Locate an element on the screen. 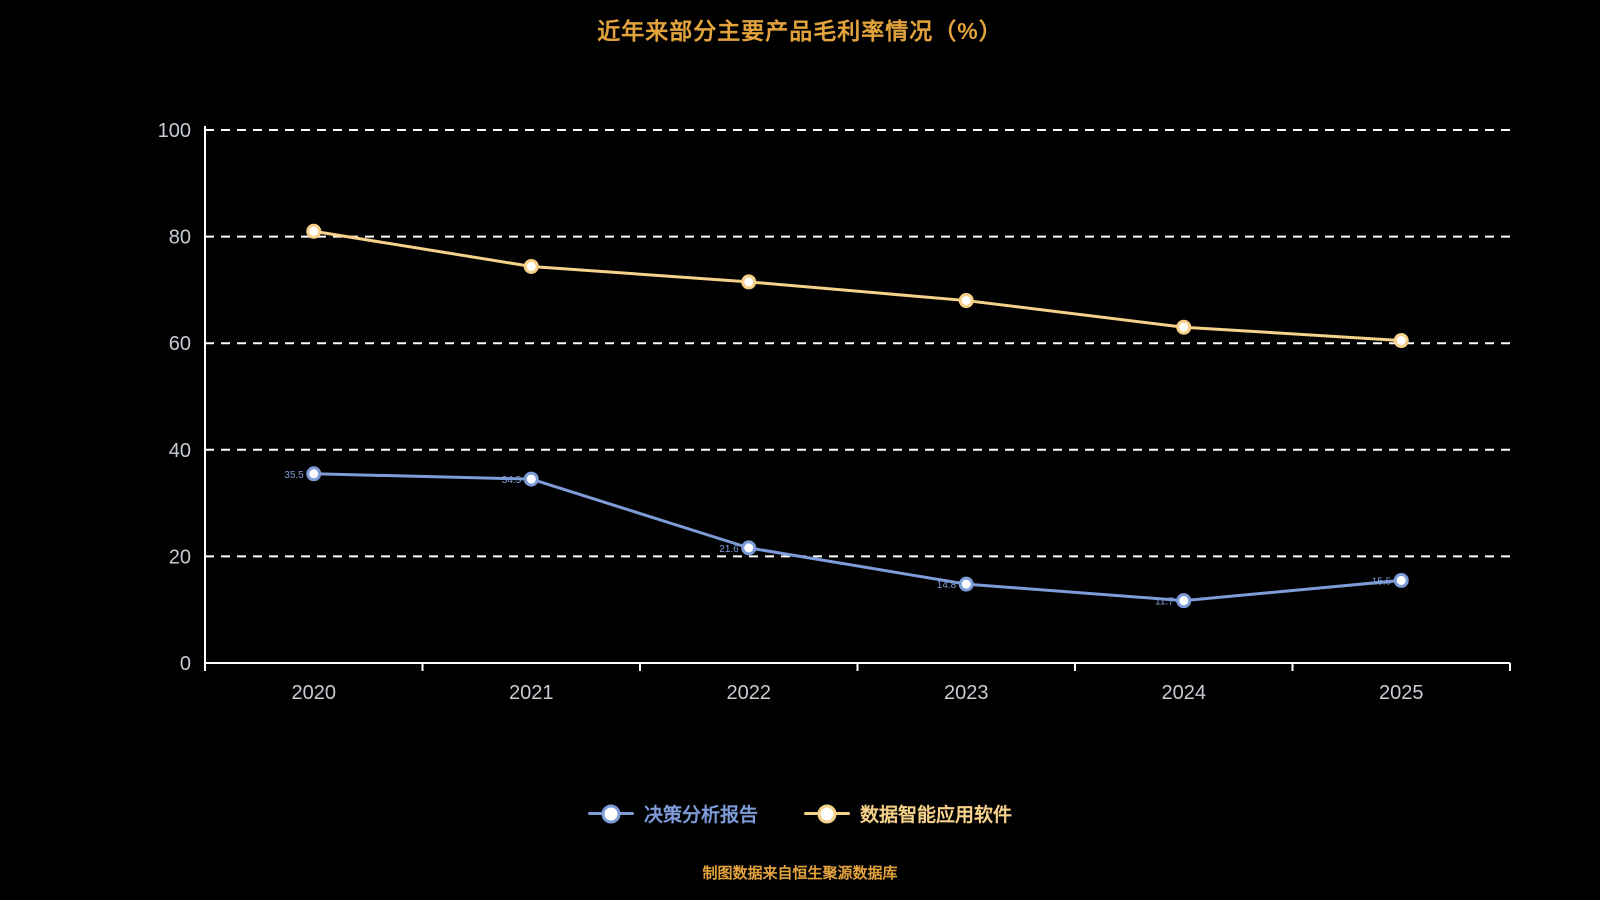 The height and width of the screenshot is (900, 1600). data-source-note: 制图数据来自恒生聚源数据库 is located at coordinates (800, 873).